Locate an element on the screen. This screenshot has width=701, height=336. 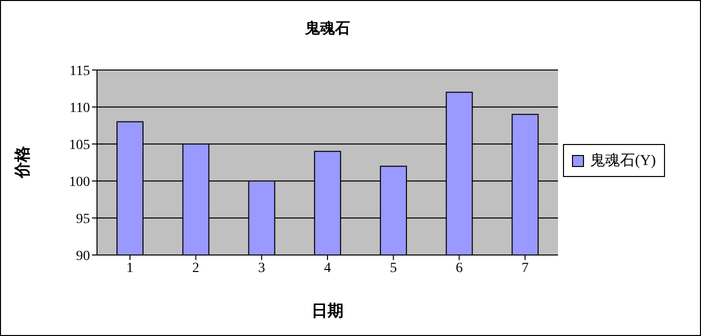
x-tick-label: 7 is located at coordinates (525, 268).